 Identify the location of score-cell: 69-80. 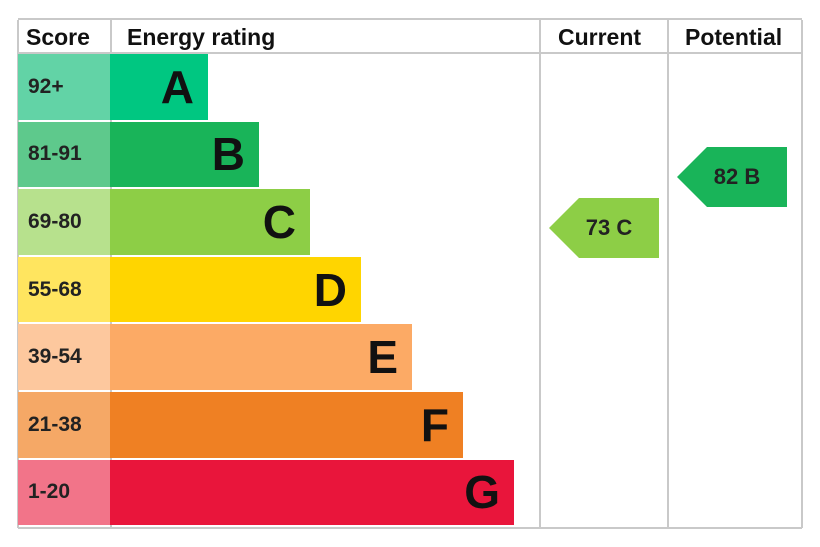
(64, 222).